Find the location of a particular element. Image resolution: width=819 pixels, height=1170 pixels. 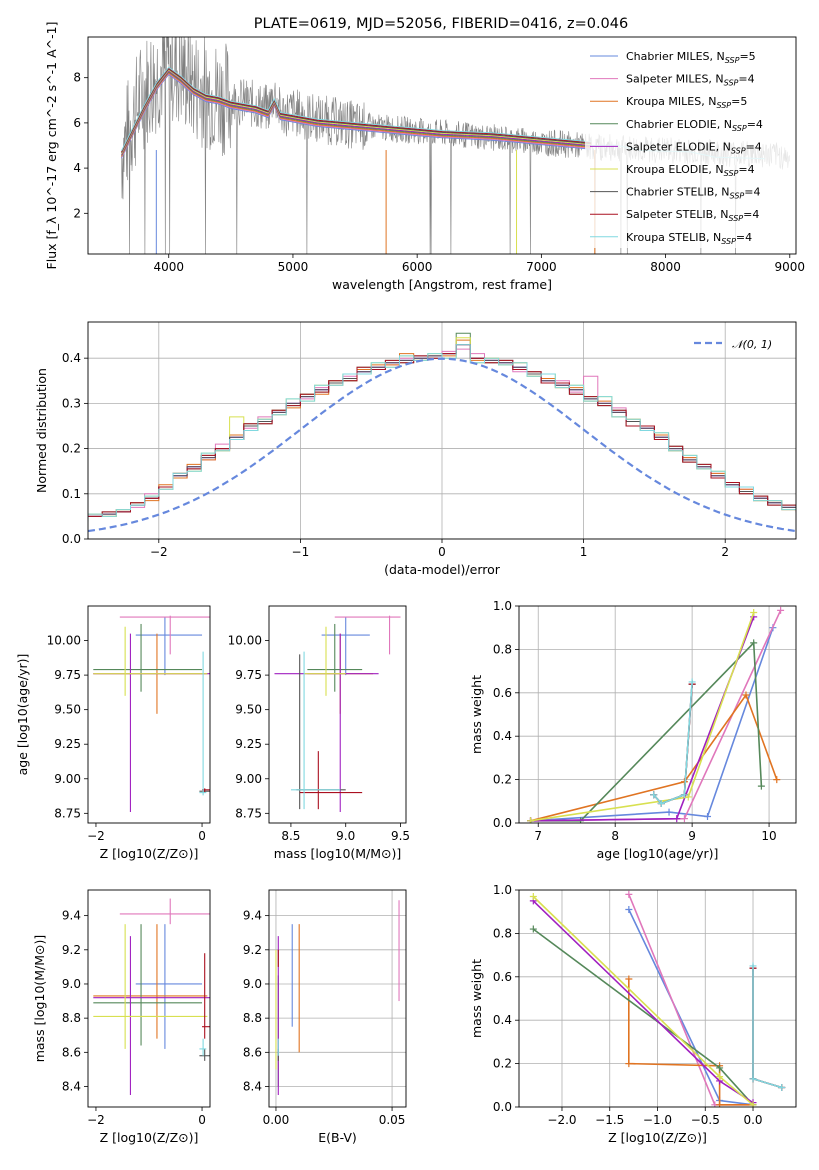

x-tick-label: −1.0 is located at coordinates (657, 1120).